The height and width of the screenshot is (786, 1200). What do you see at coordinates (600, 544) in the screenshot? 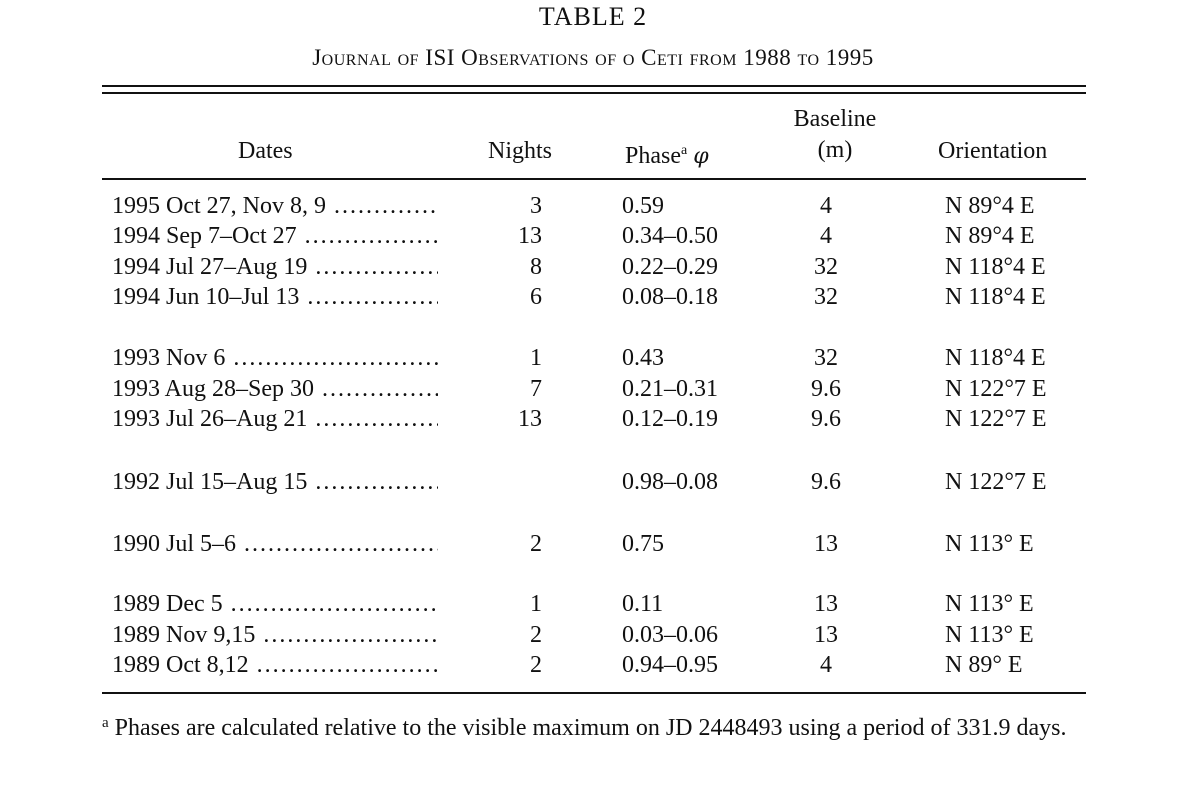
I see `table-row: 1990 Jul 5–6 2 0.75 13 N 113° E` at bounding box center [600, 544].